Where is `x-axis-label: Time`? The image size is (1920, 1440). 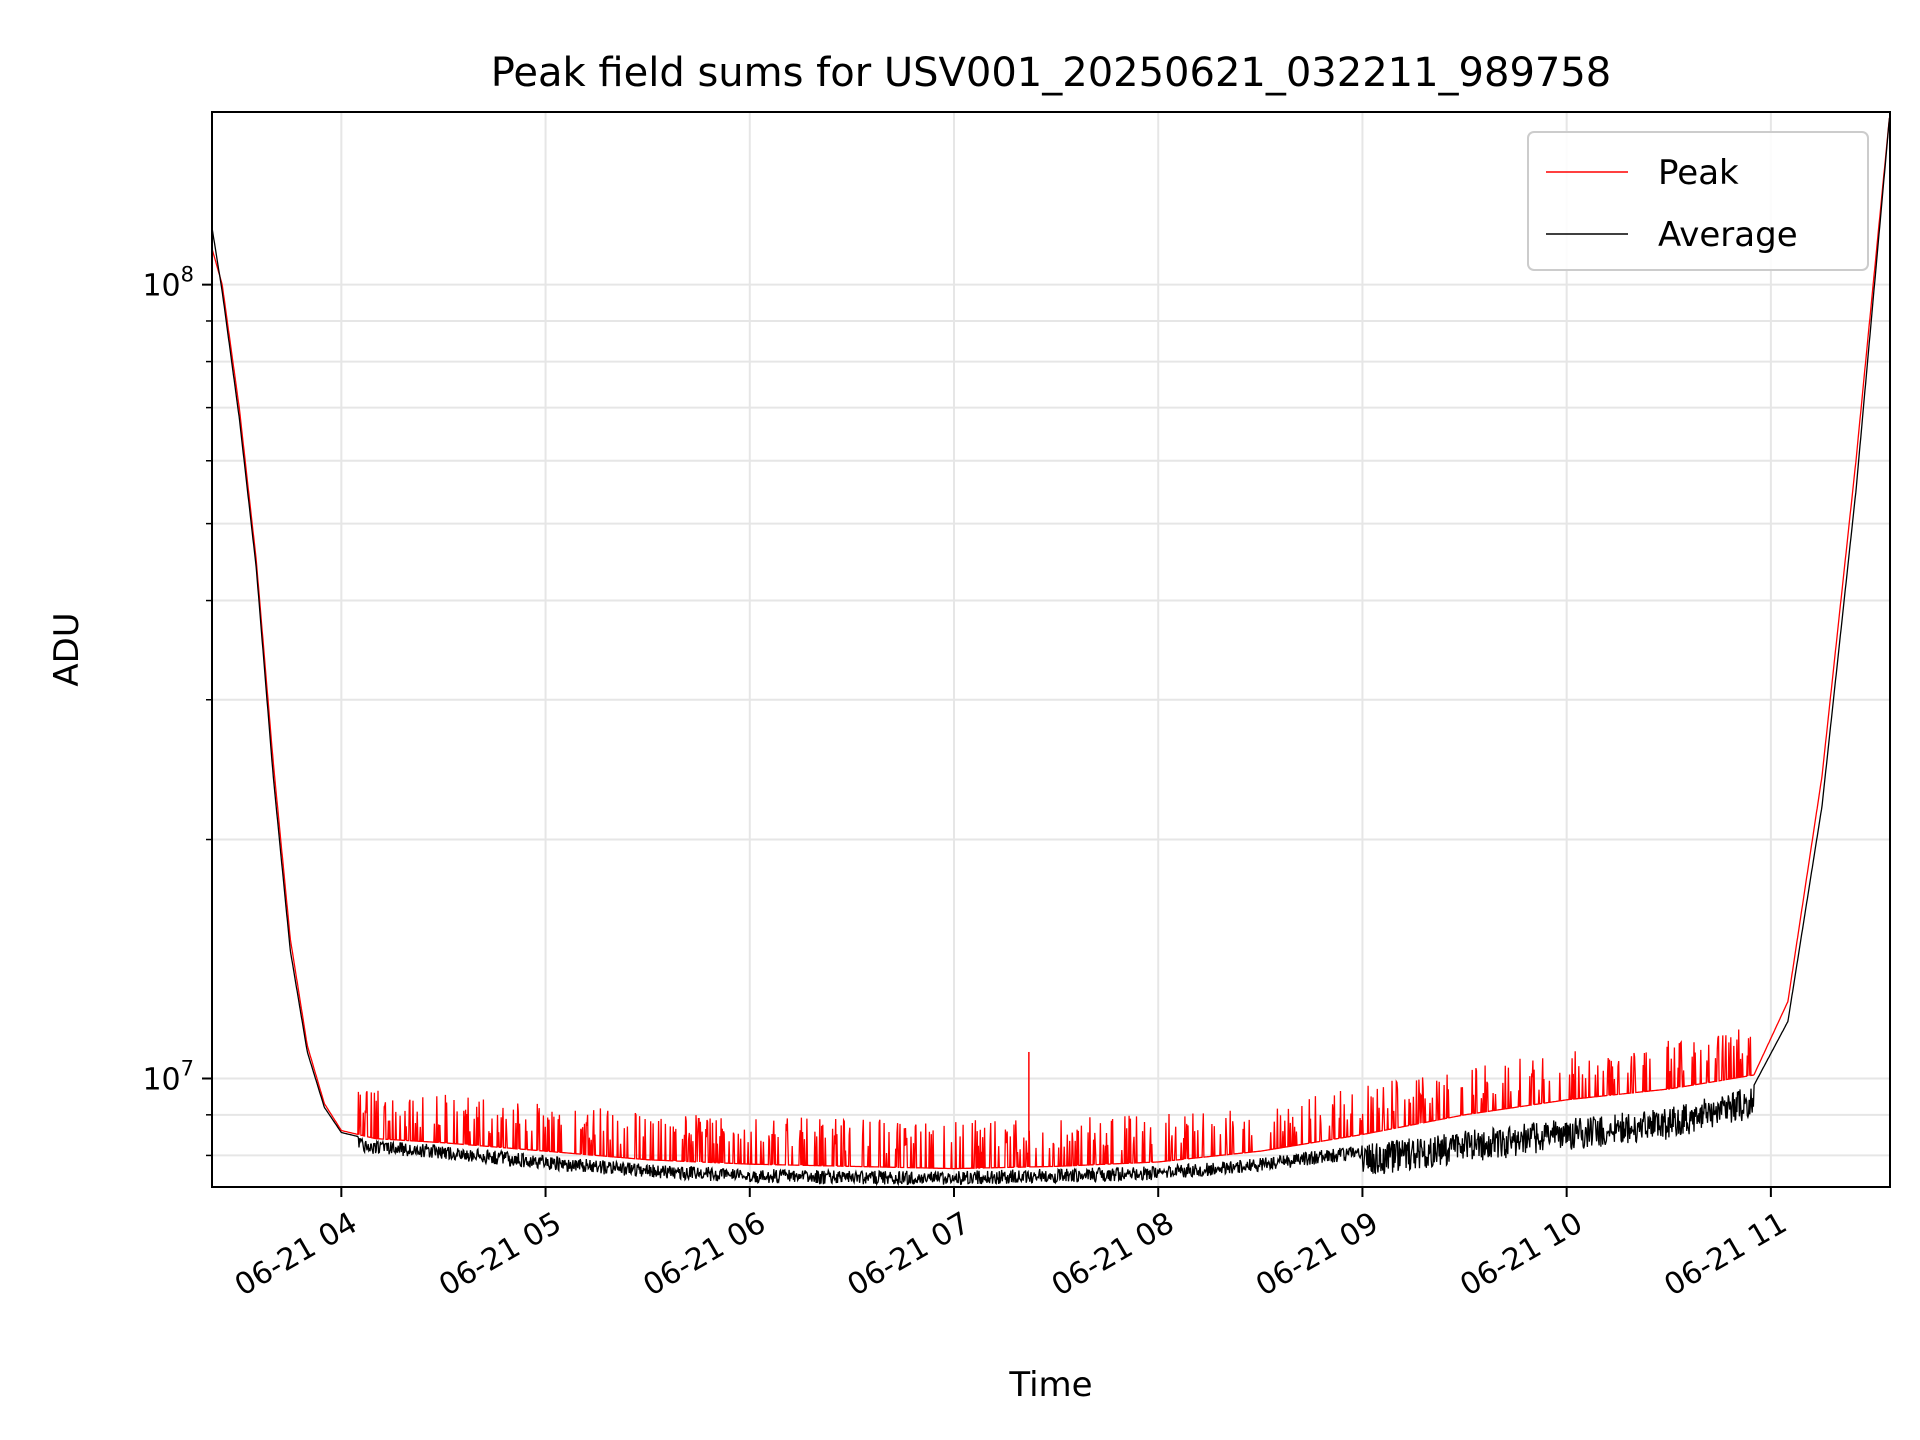 x-axis-label: Time is located at coordinates (1050, 1385).